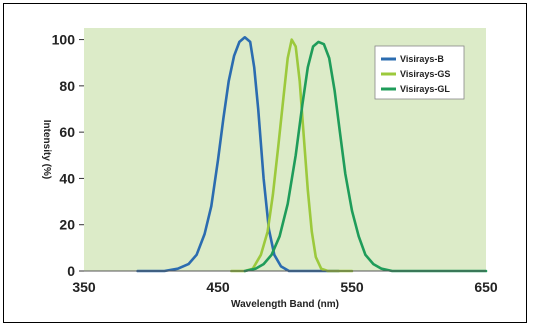 Image resolution: width=534 pixels, height=329 pixels. Describe the element at coordinates (218, 287) in the screenshot. I see `x-tick-label: 450` at that location.